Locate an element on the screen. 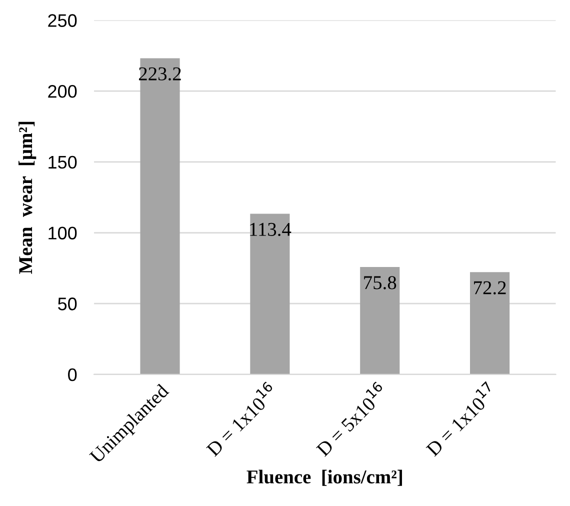 The width and height of the screenshot is (570, 506). data-label: 223.2 is located at coordinates (159, 73).